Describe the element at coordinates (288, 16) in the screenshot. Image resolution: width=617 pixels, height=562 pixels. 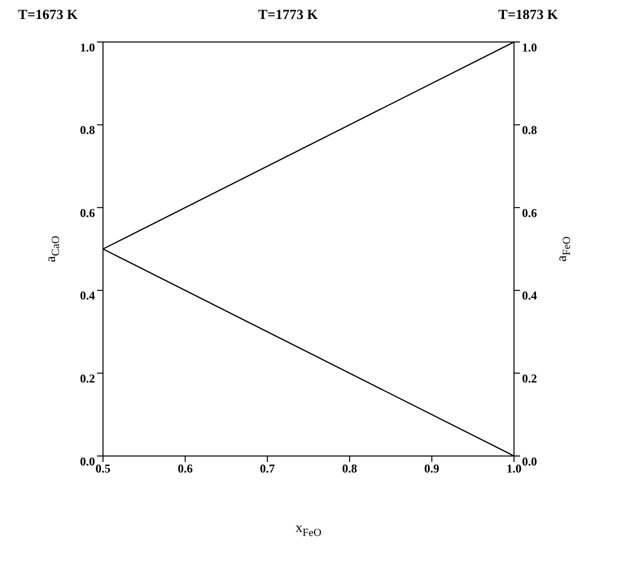
I see `text: T=1773 K` at that location.